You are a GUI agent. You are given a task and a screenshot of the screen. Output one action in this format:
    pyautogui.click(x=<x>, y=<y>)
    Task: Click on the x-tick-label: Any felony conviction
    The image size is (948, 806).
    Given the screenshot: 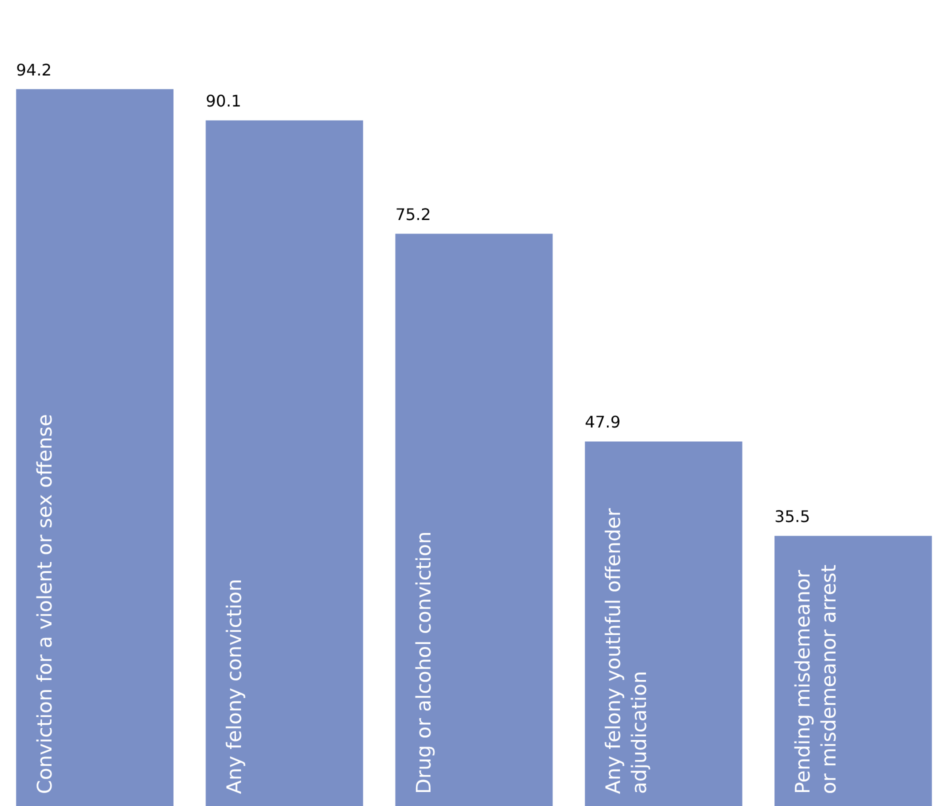 What is the action you would take?
    pyautogui.click(x=234, y=686)
    